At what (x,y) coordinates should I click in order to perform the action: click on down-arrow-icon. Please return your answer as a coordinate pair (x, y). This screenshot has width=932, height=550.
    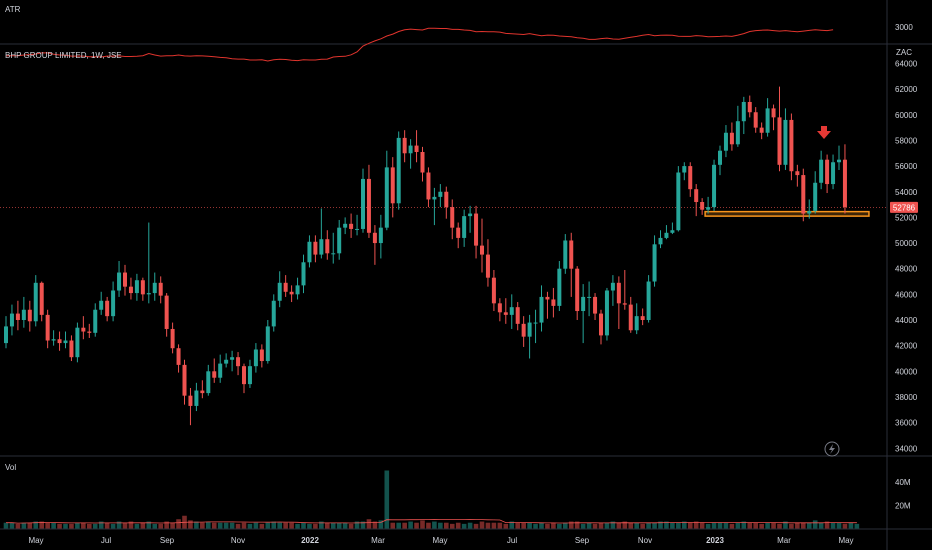
    Looking at the image, I should click on (824, 132).